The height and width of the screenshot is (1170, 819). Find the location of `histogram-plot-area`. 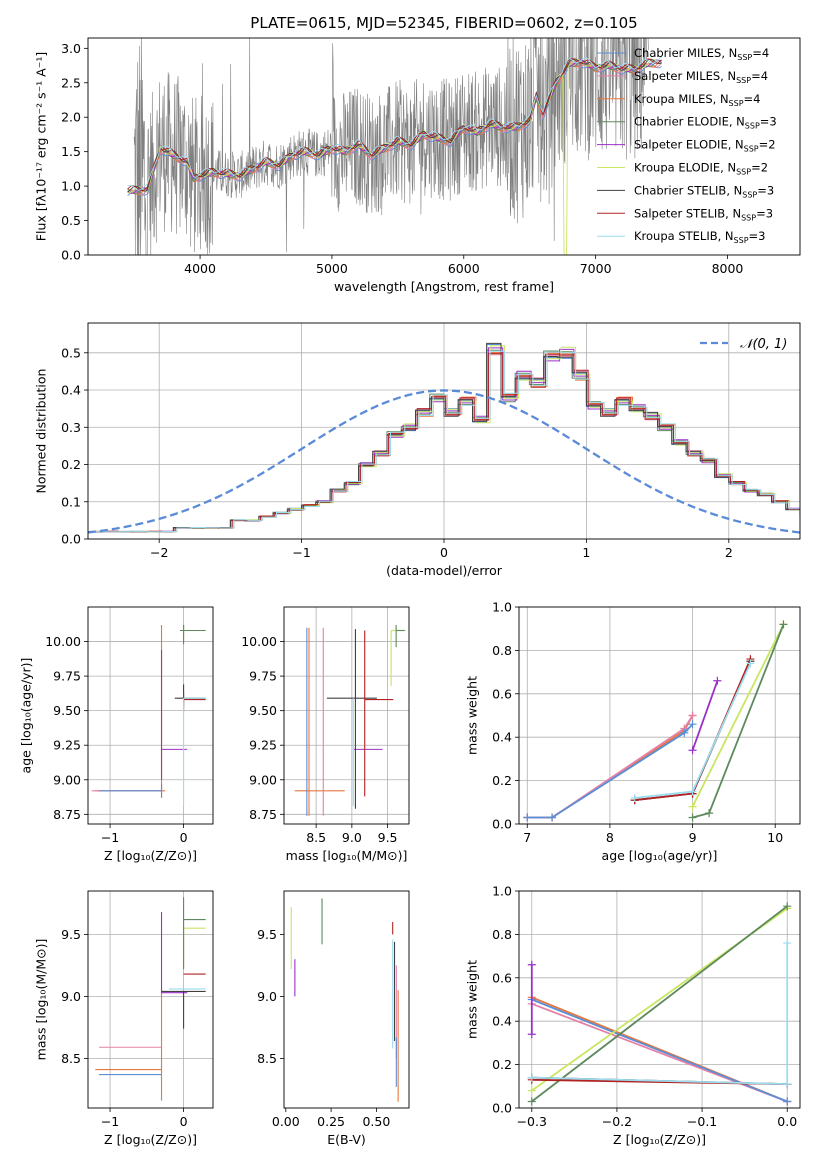

histogram-plot-area is located at coordinates (444, 438).